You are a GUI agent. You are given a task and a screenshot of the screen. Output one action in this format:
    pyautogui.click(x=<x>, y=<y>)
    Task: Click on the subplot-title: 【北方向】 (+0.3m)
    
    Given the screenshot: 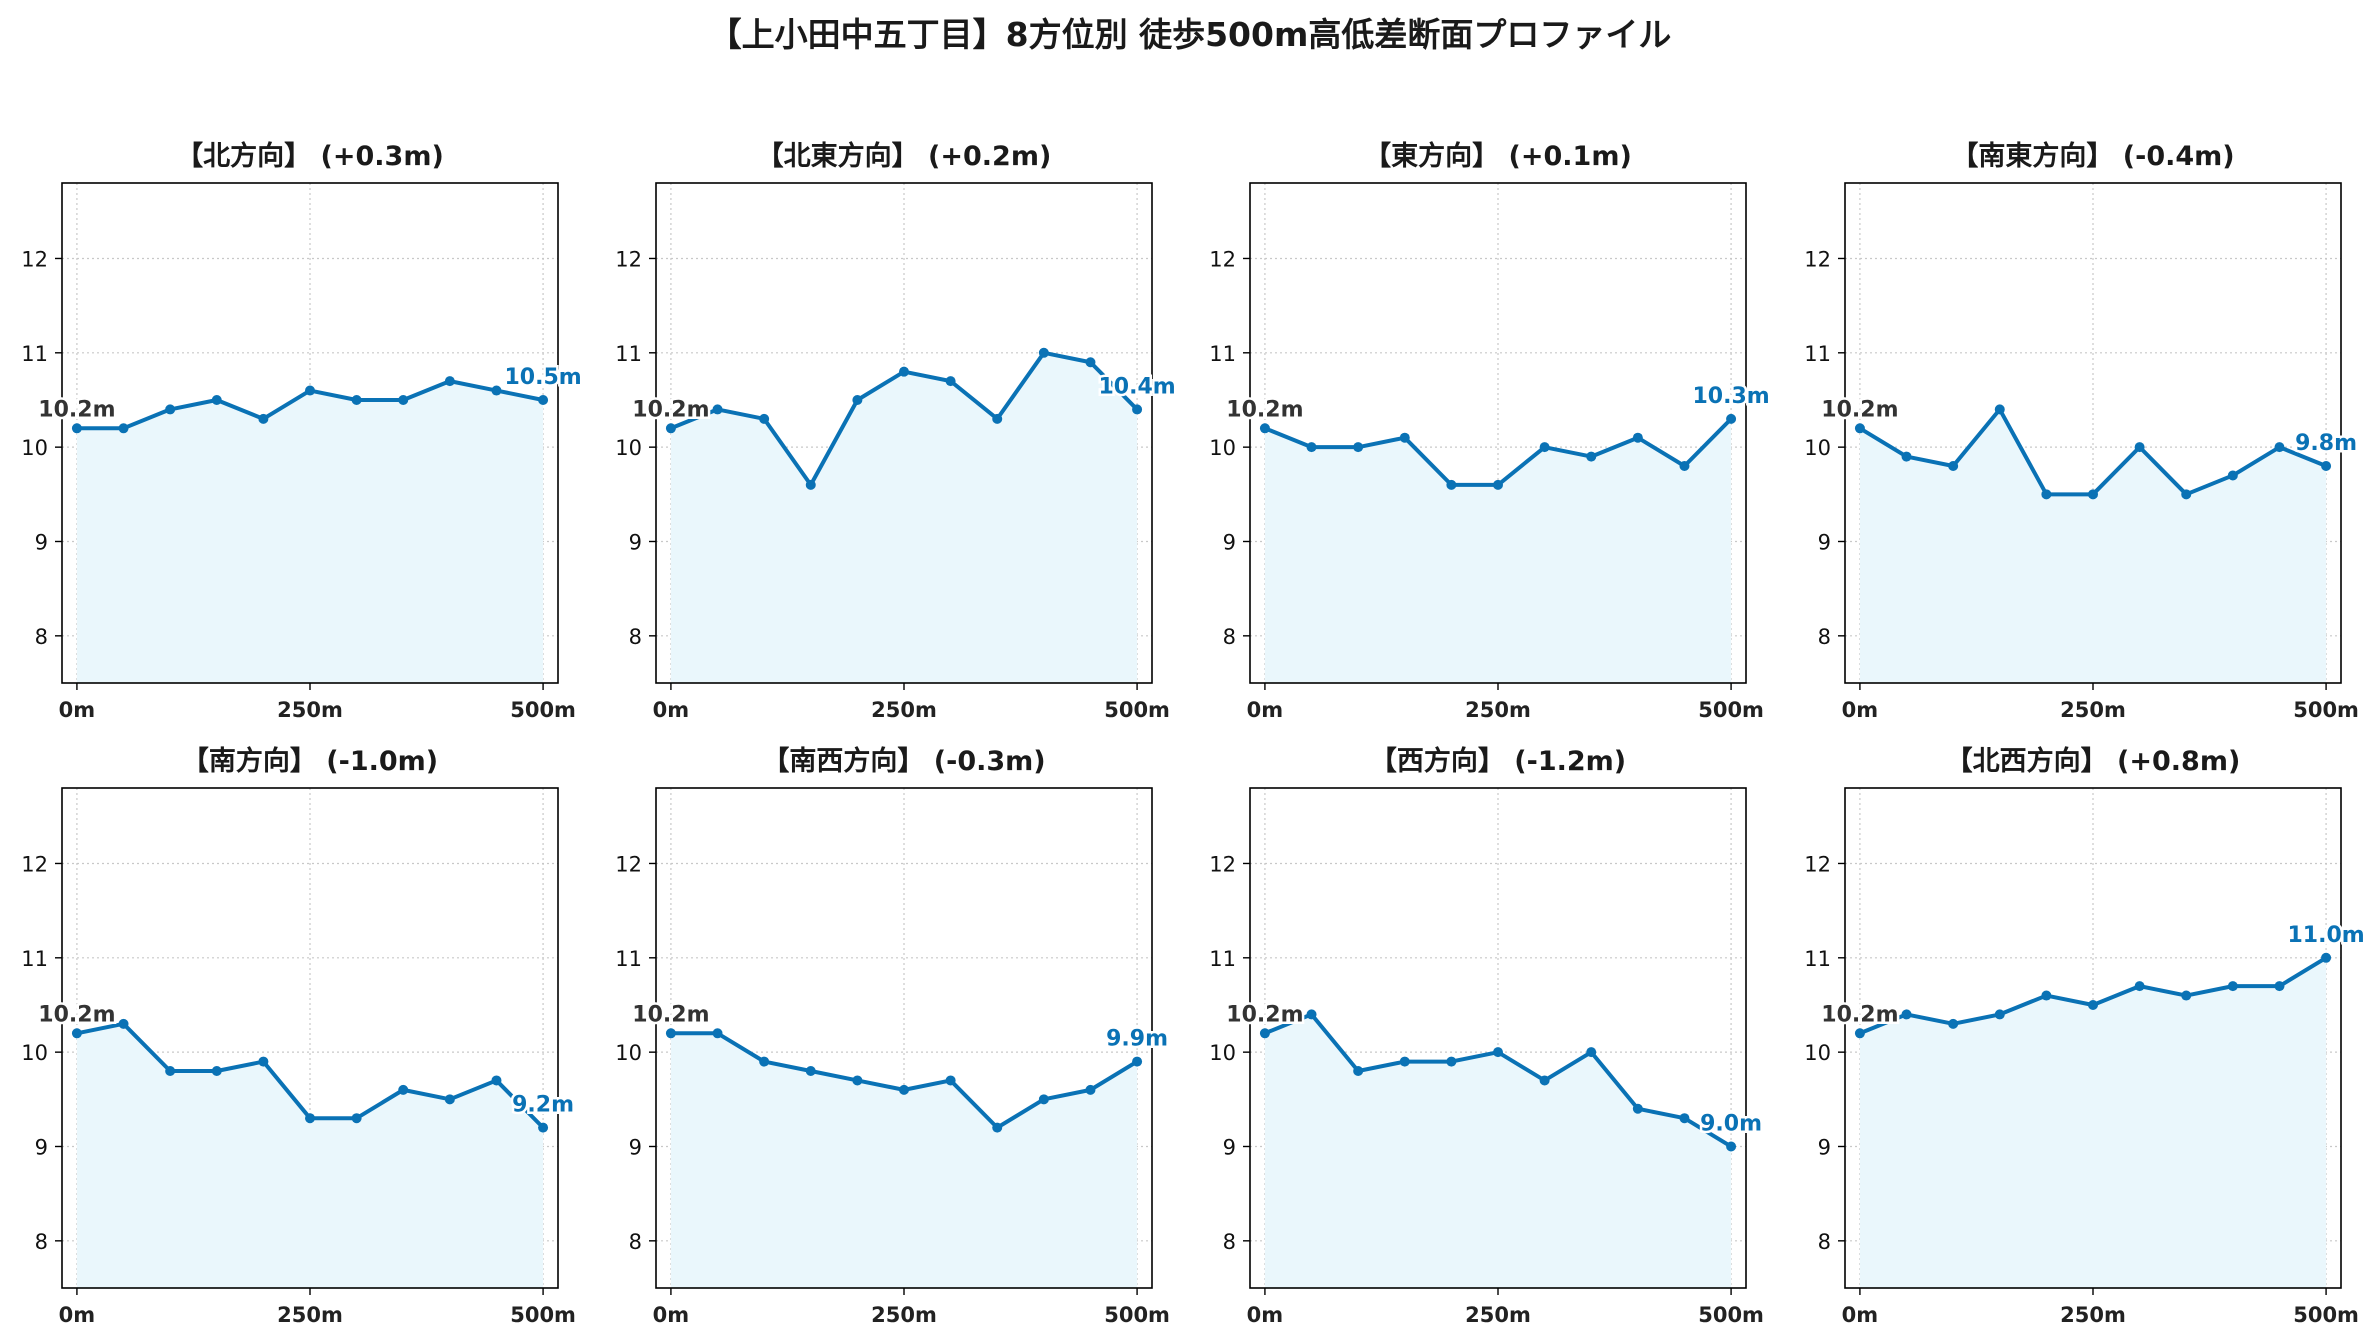 What is the action you would take?
    pyautogui.click(x=310, y=156)
    